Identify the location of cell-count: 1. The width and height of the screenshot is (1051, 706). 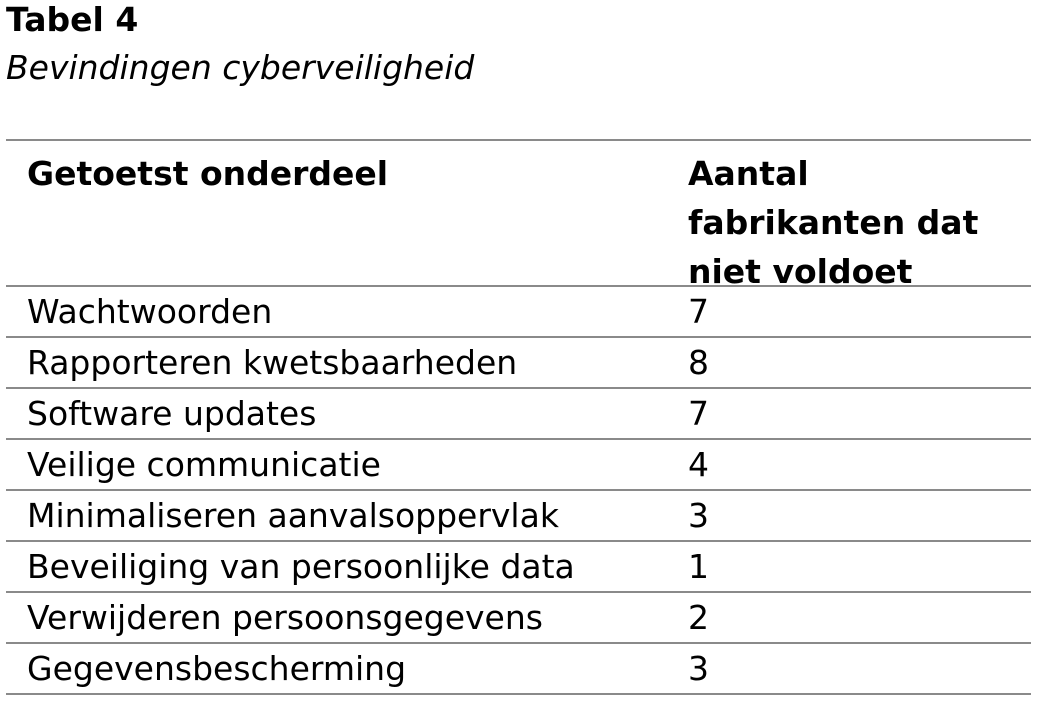
(698, 566).